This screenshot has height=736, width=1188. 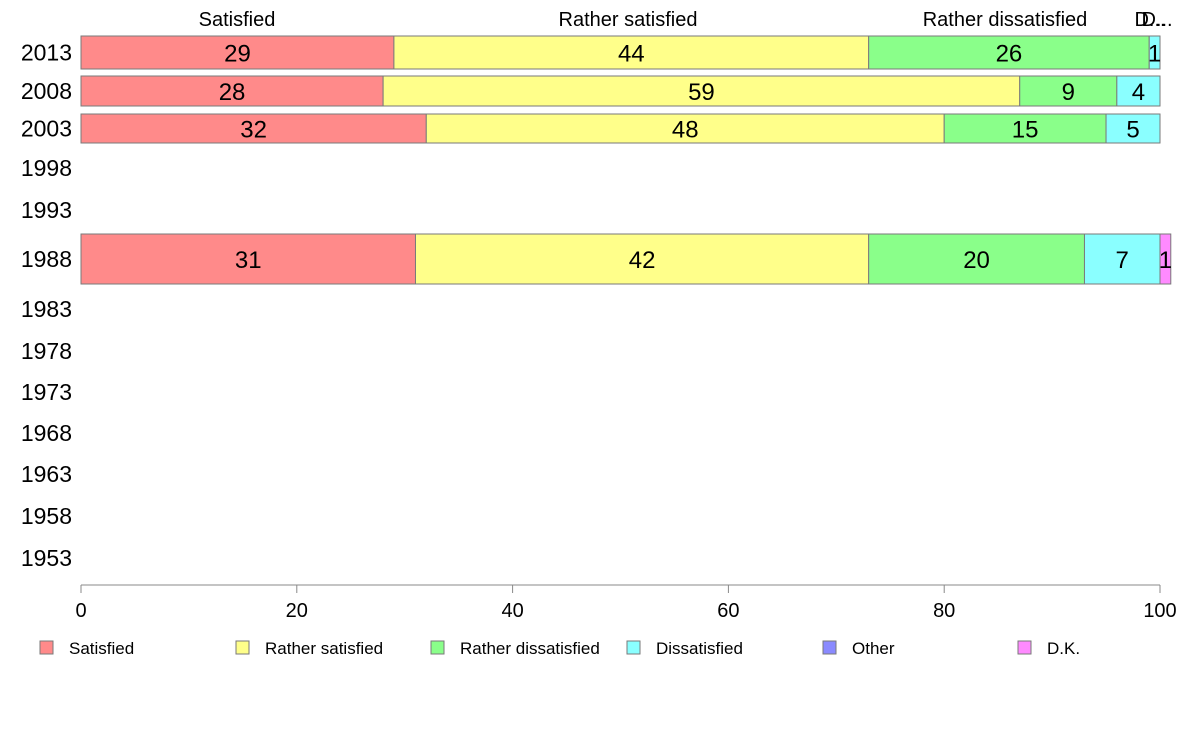 I want to click on bar-value-label: 44, so click(x=631, y=54).